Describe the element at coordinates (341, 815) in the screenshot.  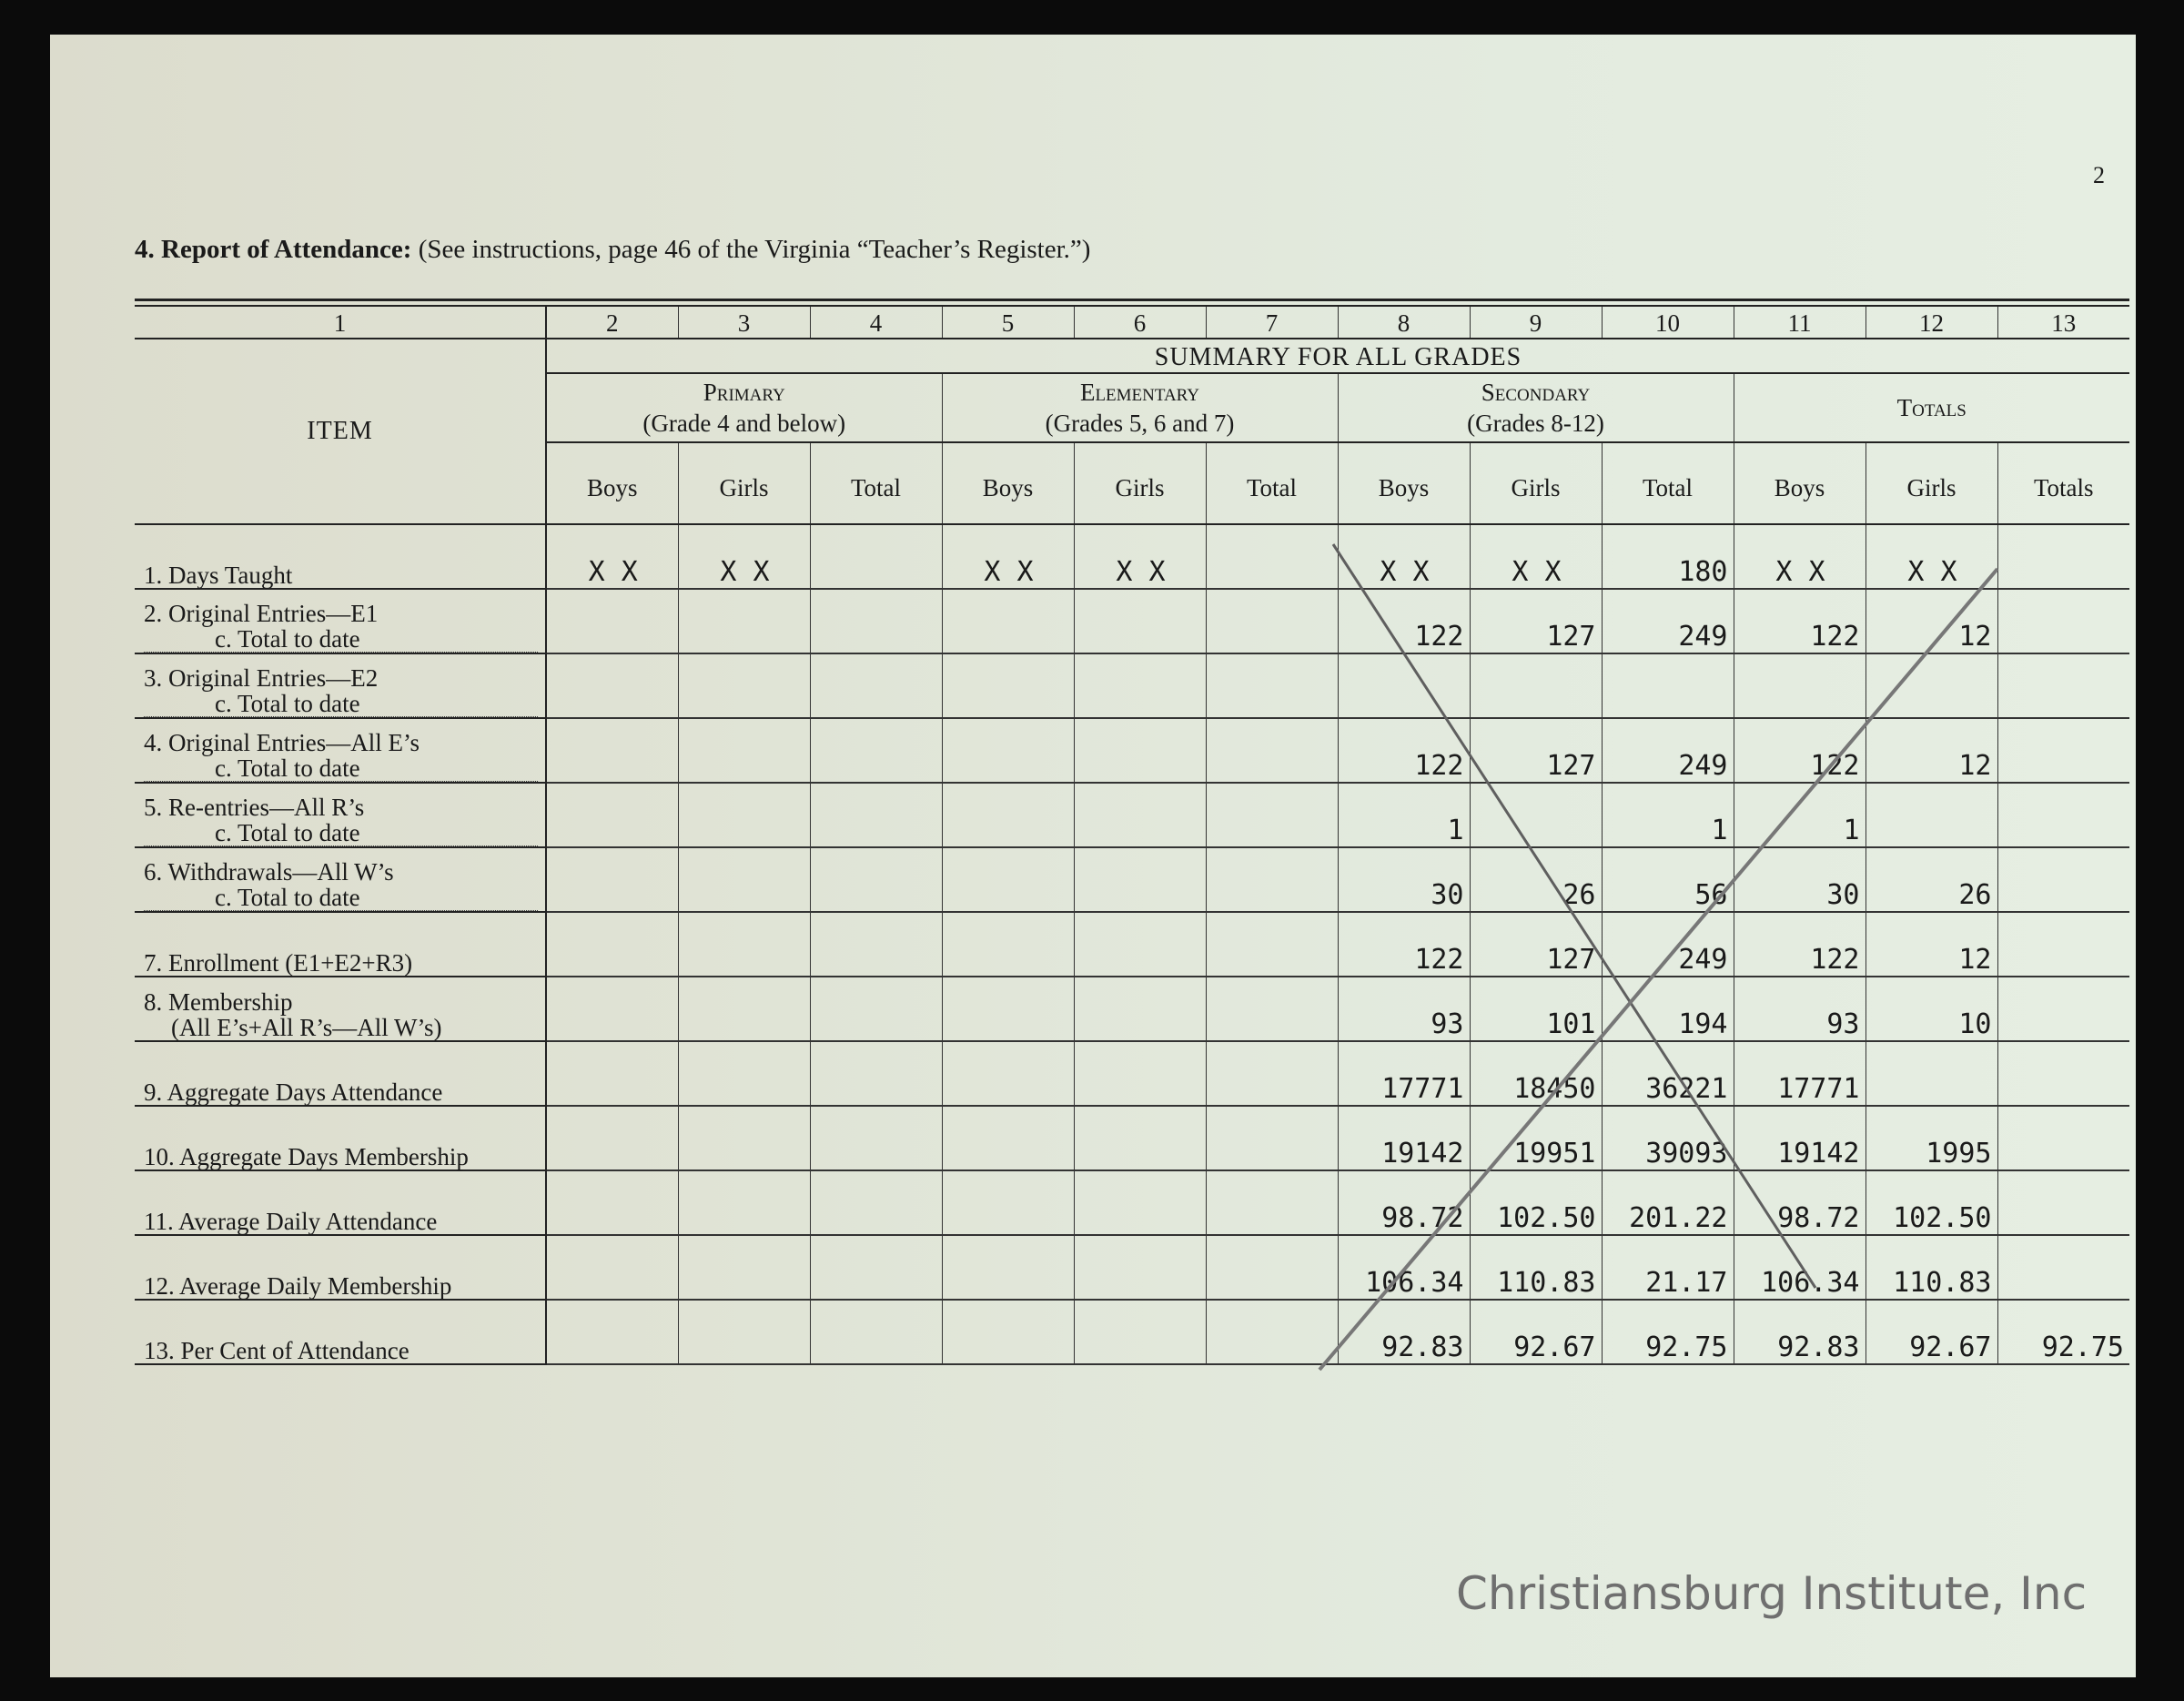
I see `row-label: 5. Re-entries—All R’s c. Total to date` at that location.